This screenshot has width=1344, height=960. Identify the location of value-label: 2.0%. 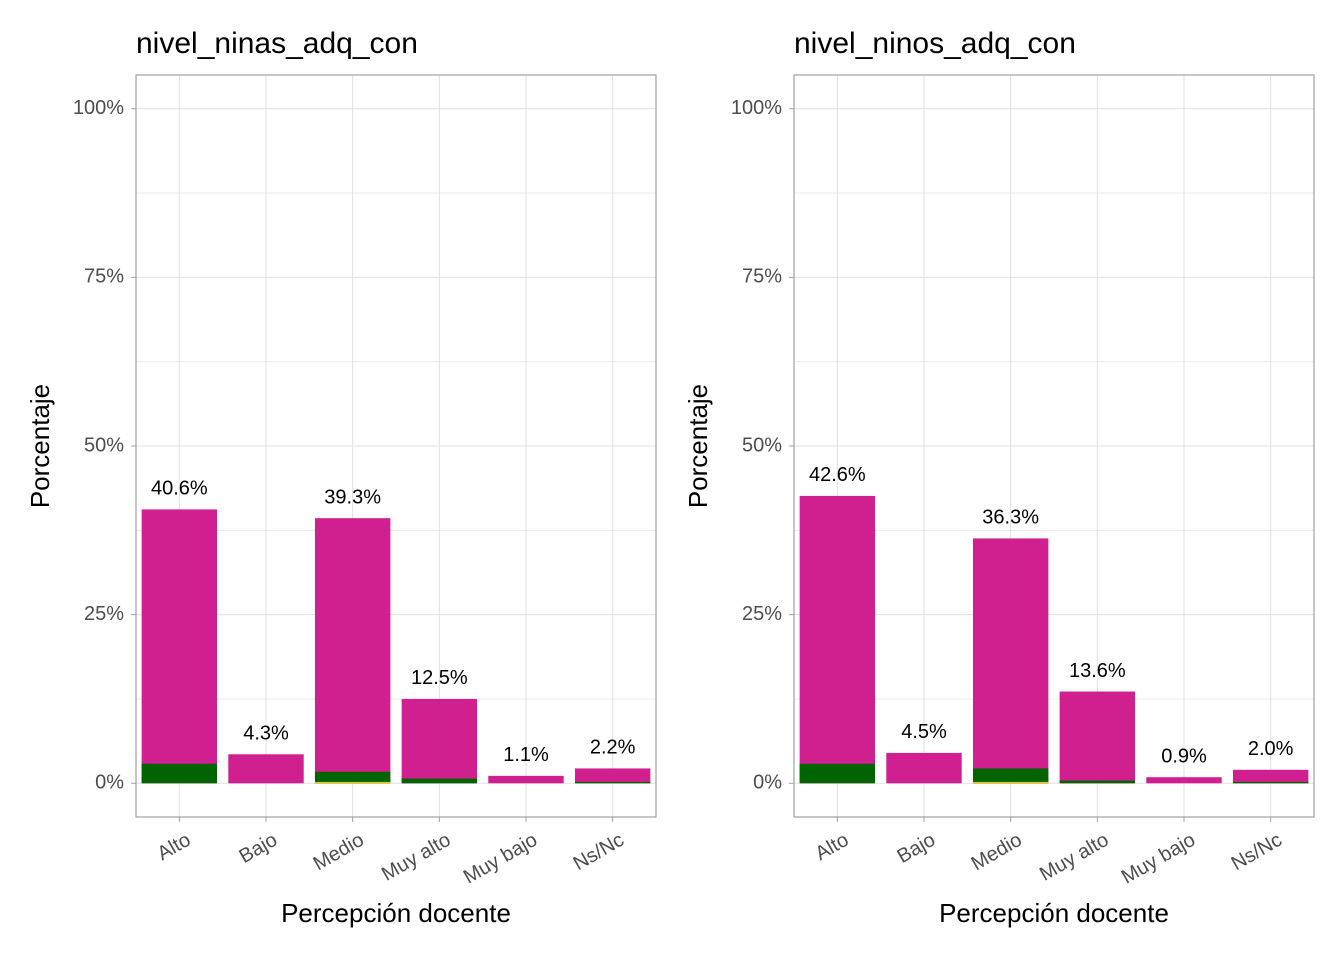
(1271, 749).